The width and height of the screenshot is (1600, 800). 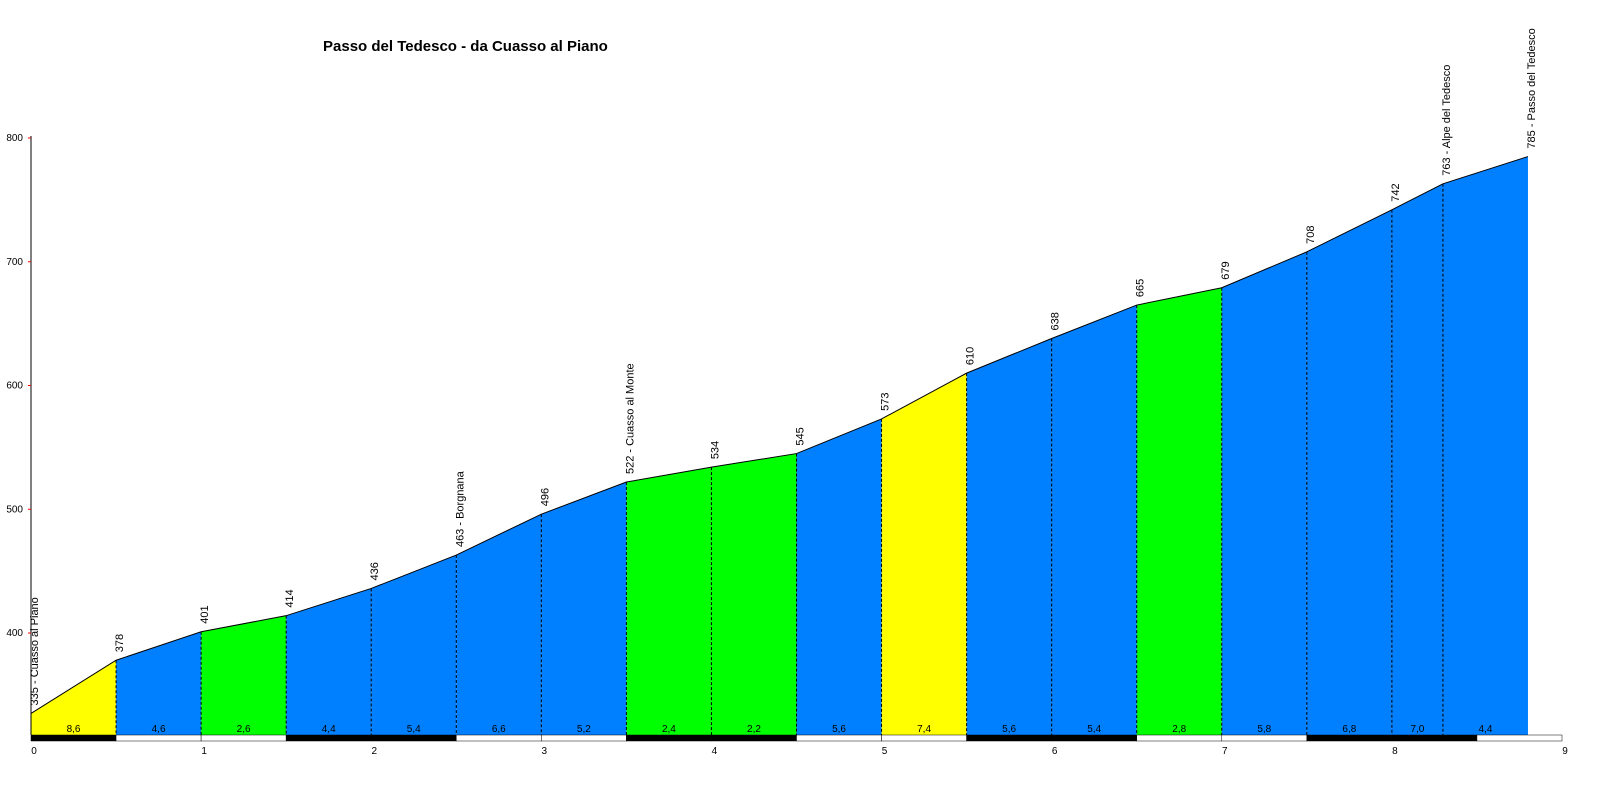 I want to click on y-tick-label: 500, so click(x=14, y=509).